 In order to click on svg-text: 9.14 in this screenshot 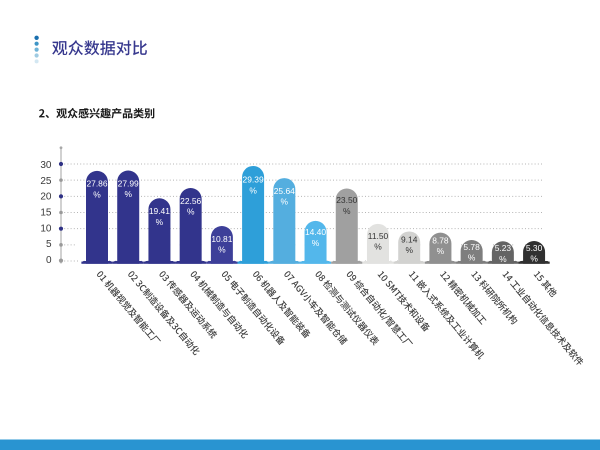, I will do `click(409, 239)`.